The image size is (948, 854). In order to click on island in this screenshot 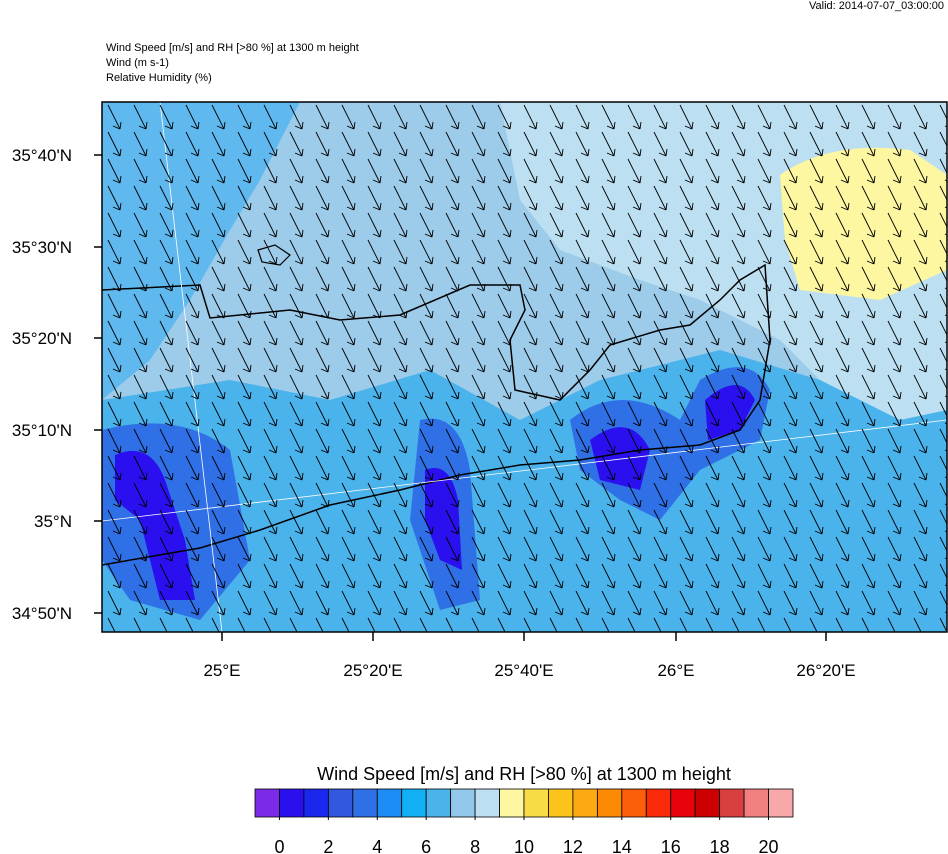, I will do `click(274, 255)`.